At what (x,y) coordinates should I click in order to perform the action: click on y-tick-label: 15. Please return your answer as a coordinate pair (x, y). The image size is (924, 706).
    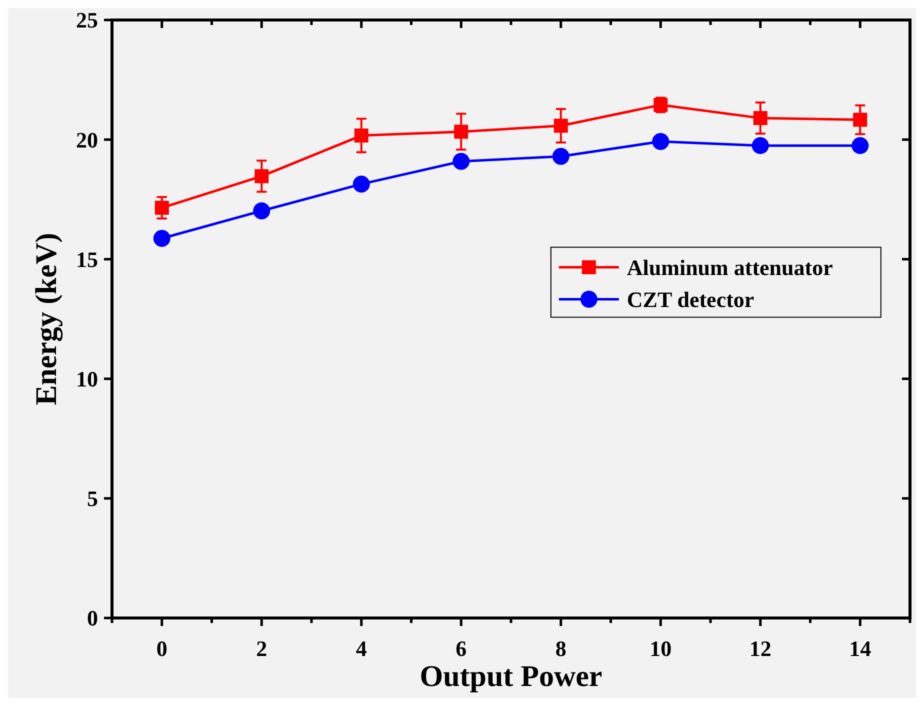
    Looking at the image, I should click on (87, 259).